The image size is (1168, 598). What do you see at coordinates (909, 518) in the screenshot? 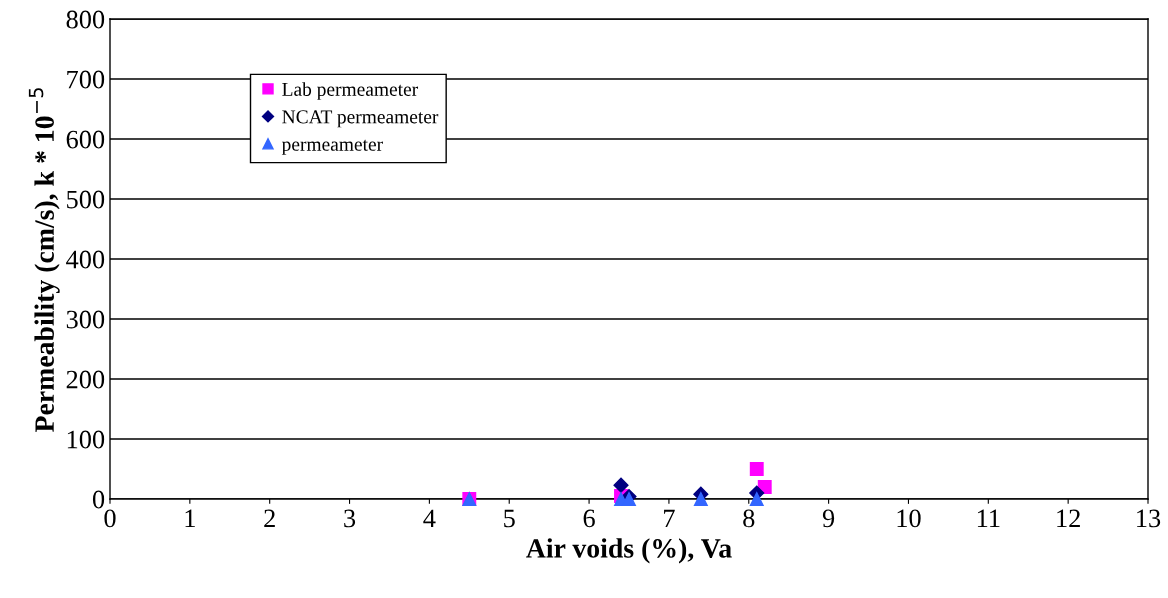
I see `x-tick-label: 10` at bounding box center [909, 518].